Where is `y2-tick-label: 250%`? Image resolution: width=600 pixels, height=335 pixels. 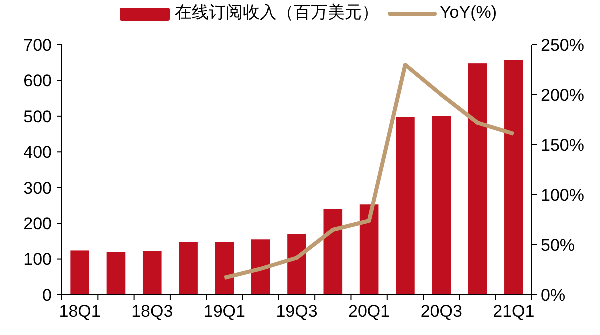 y2-tick-label: 250% is located at coordinates (562, 45).